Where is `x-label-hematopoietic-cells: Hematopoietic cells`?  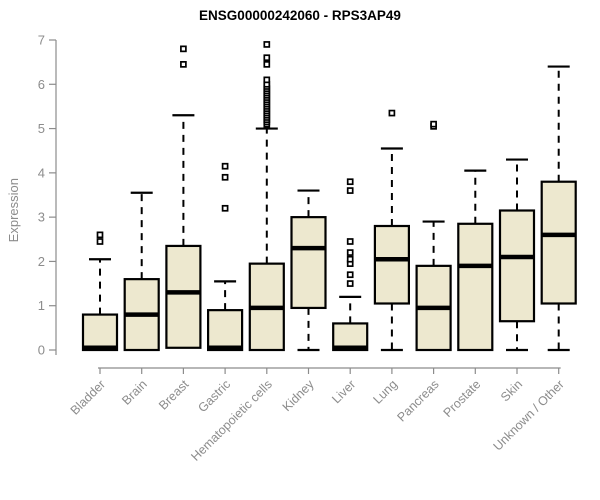 x-label-hematopoietic-cells: Hematopoietic cells is located at coordinates (231, 420).